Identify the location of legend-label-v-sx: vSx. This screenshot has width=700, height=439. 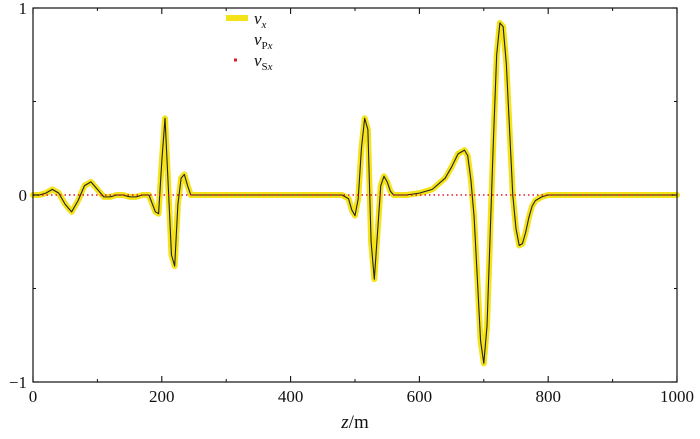
(263, 62).